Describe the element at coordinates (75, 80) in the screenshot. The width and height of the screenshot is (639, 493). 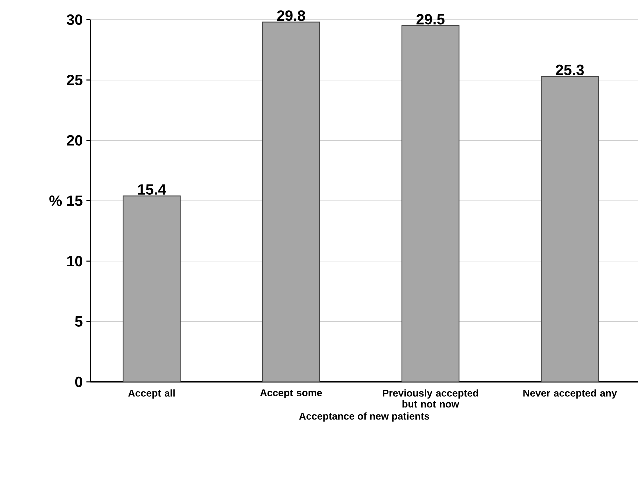
I see `y-tick-label: 25` at that location.